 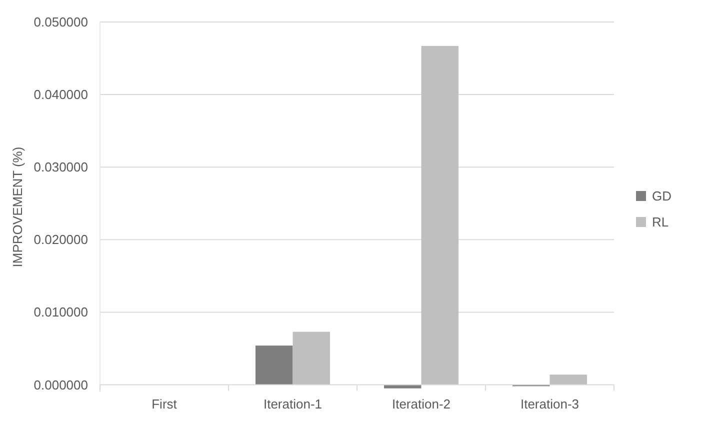 I want to click on y-axis-title: IMPROVEMENT (%), so click(x=17, y=207).